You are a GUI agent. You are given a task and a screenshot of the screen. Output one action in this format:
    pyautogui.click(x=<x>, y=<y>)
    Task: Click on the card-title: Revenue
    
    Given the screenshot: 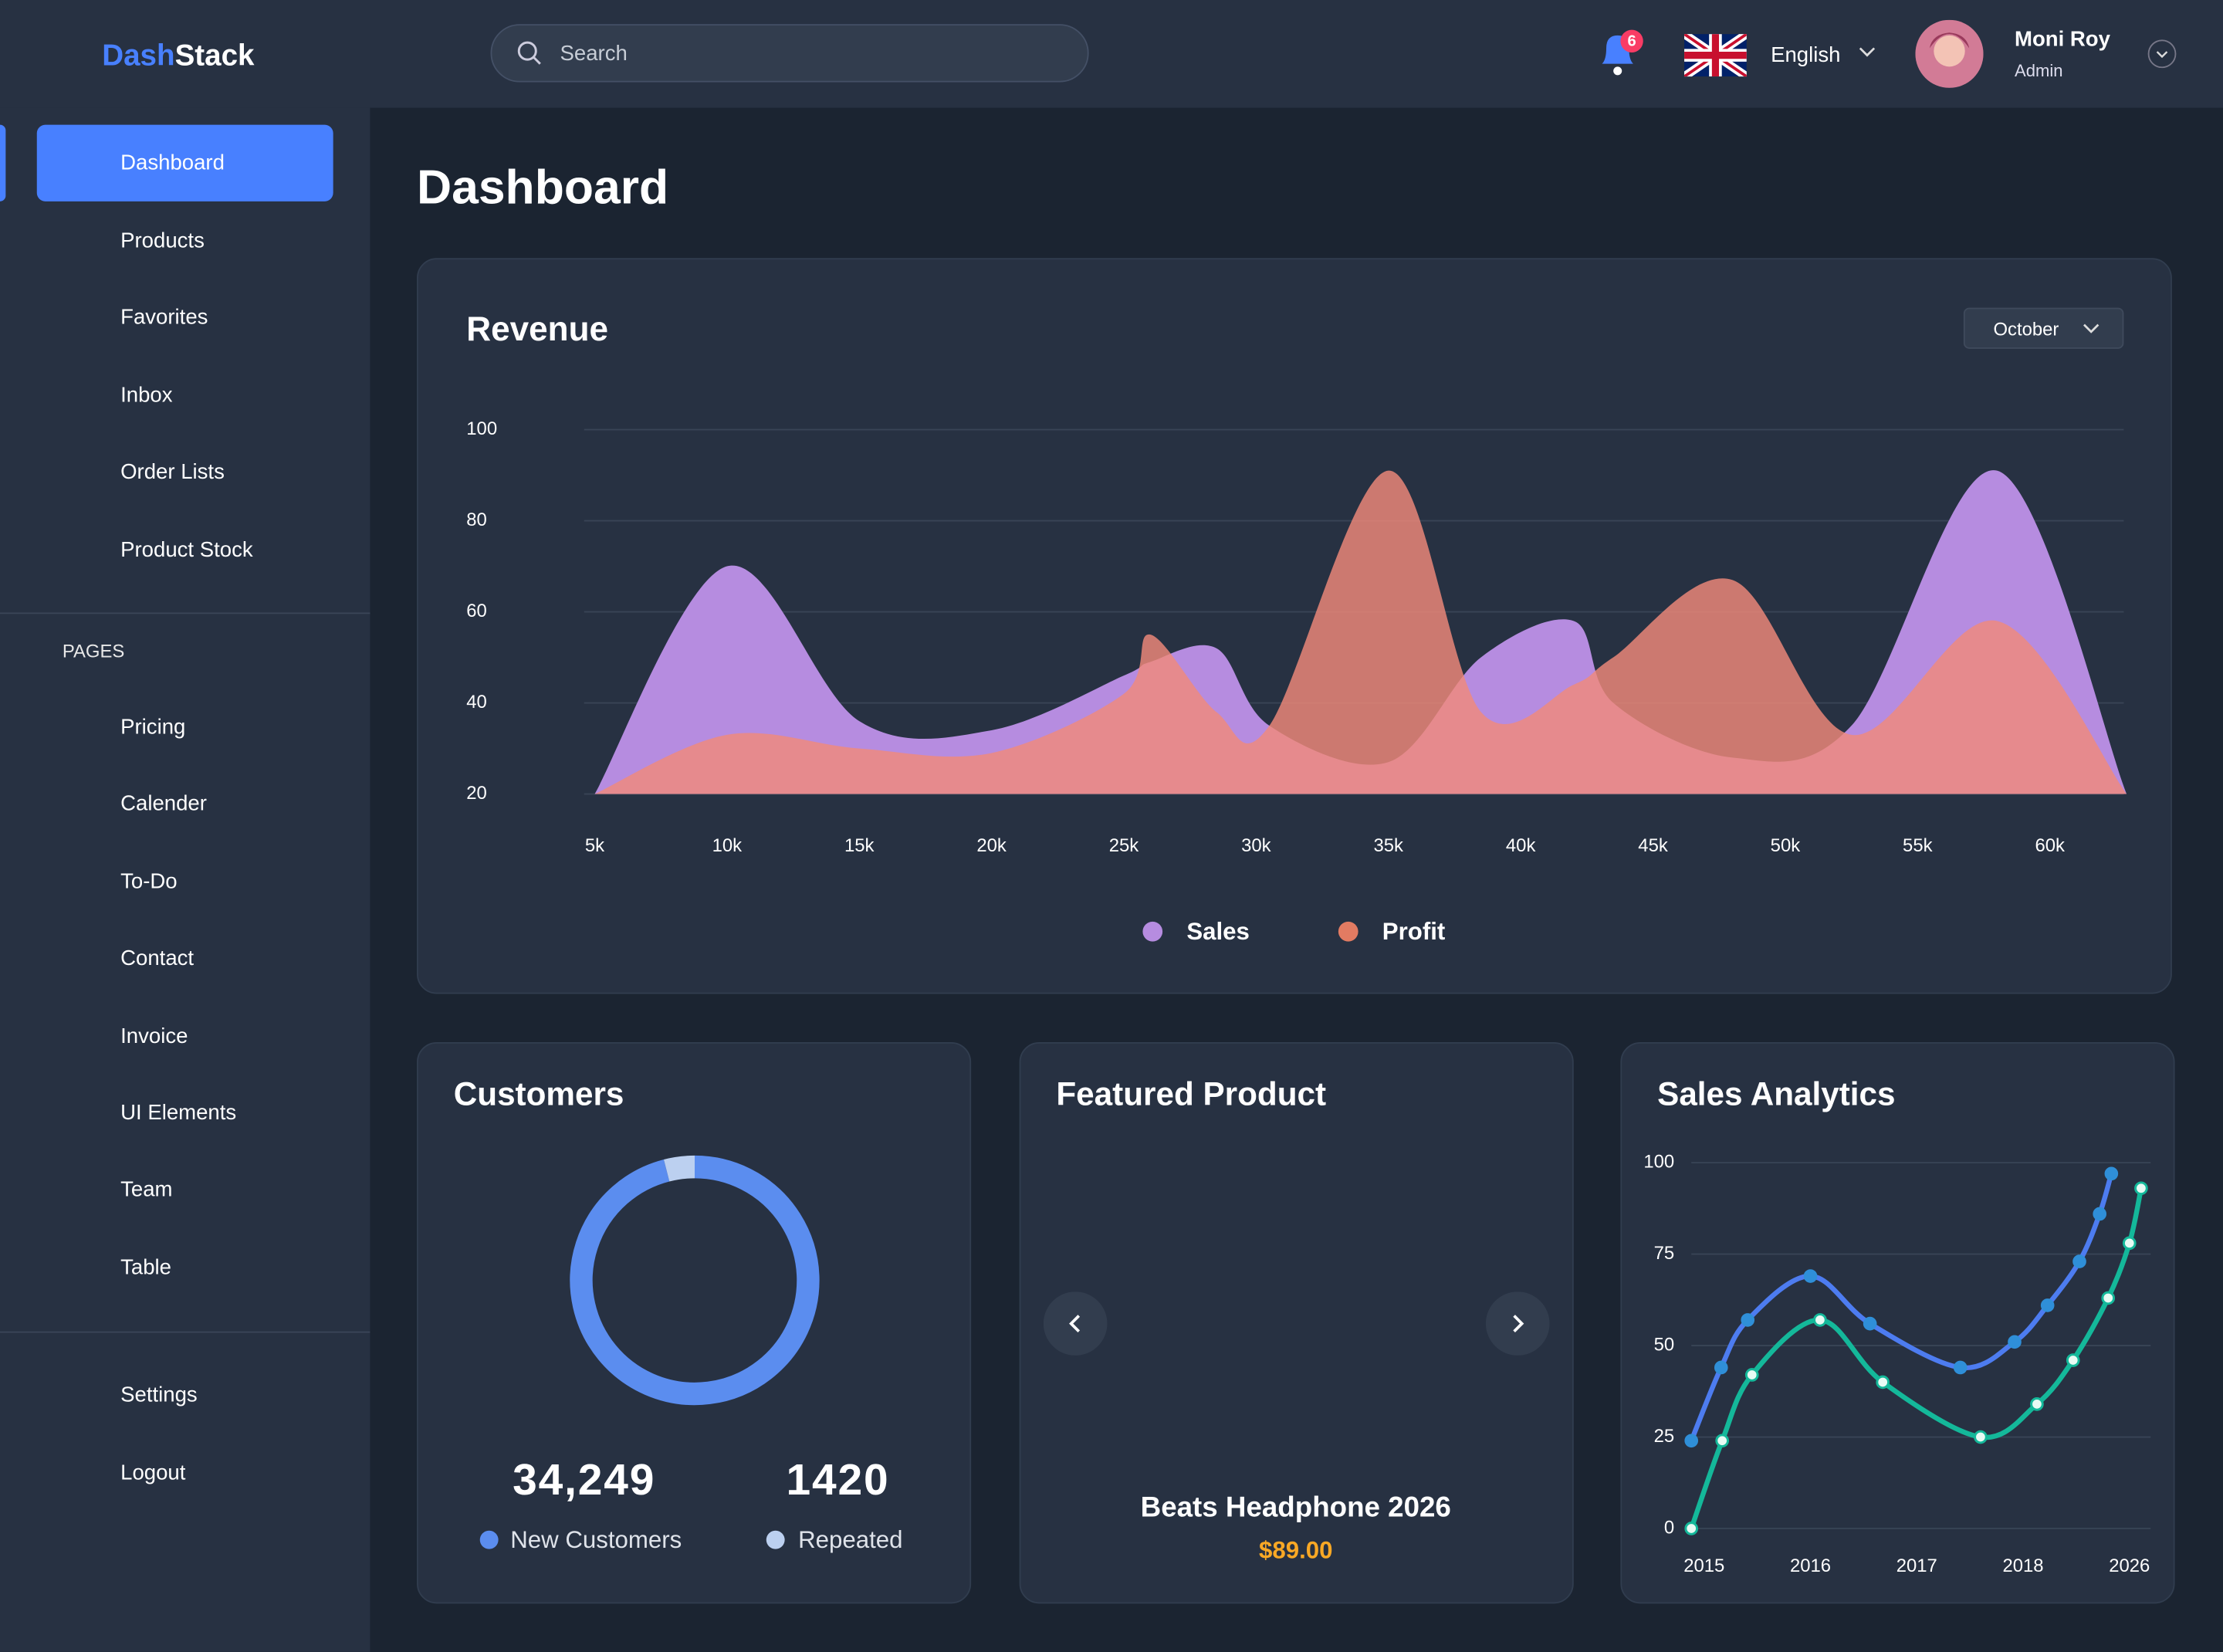 What is the action you would take?
    pyautogui.click(x=537, y=330)
    